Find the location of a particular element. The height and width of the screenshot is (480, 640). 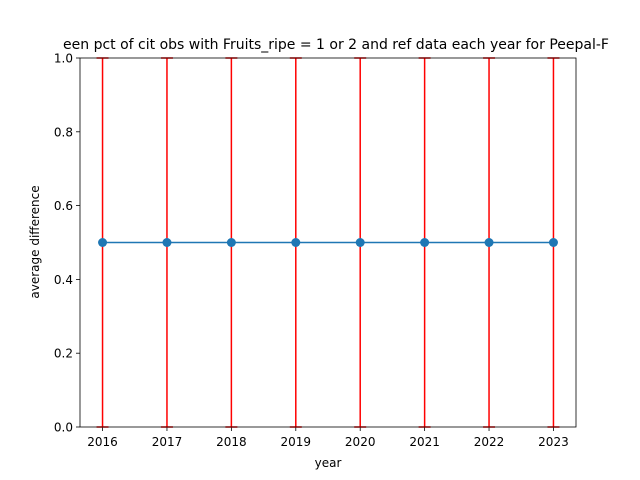

x-tick-label: 2020 is located at coordinates (360, 442).